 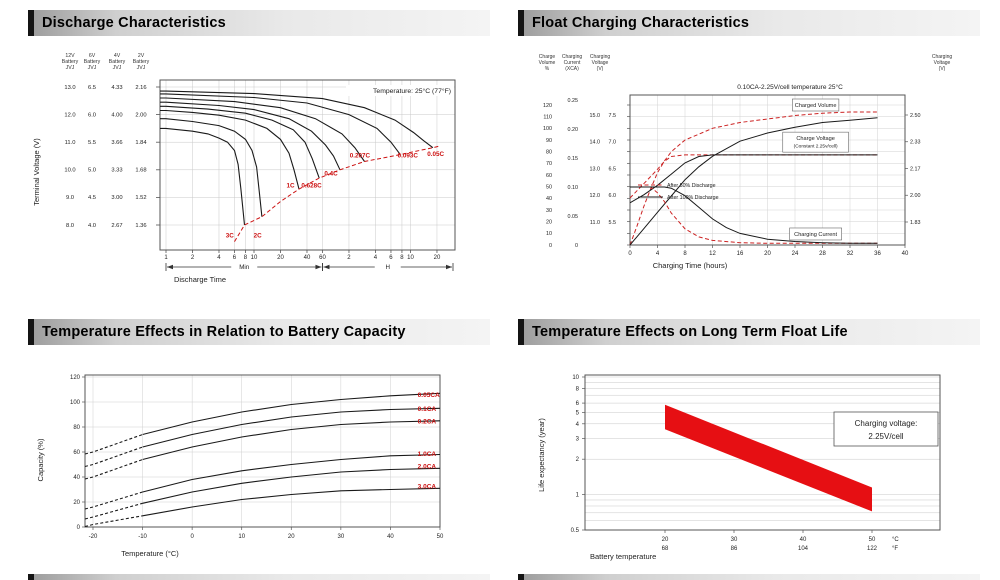 What do you see at coordinates (92, 115) in the screenshot?
I see `svg-text: 6.0` at bounding box center [92, 115].